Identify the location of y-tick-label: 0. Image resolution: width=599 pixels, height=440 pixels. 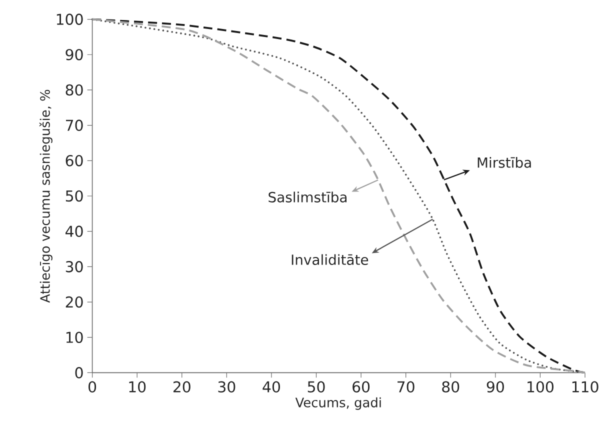
(79, 372).